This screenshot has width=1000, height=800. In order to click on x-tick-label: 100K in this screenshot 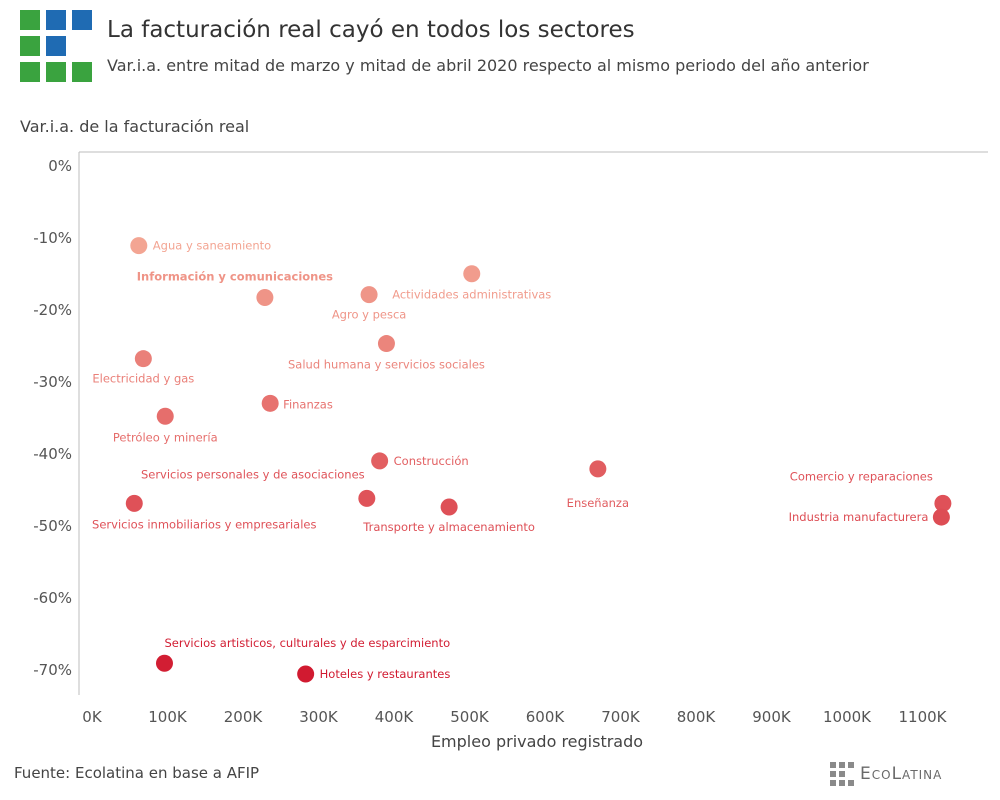, I will do `click(168, 717)`.